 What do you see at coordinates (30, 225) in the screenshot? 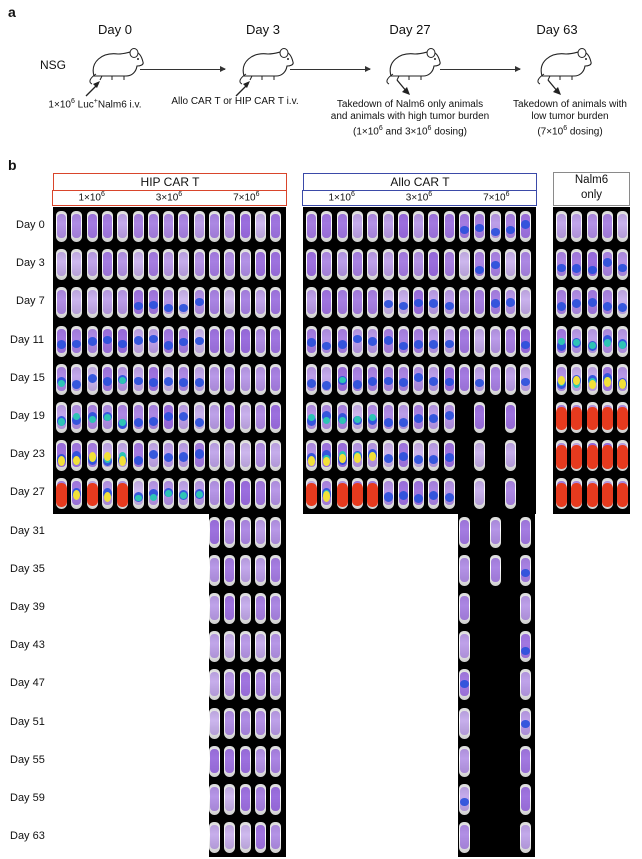
I see `day-label: Day 0` at bounding box center [30, 225].